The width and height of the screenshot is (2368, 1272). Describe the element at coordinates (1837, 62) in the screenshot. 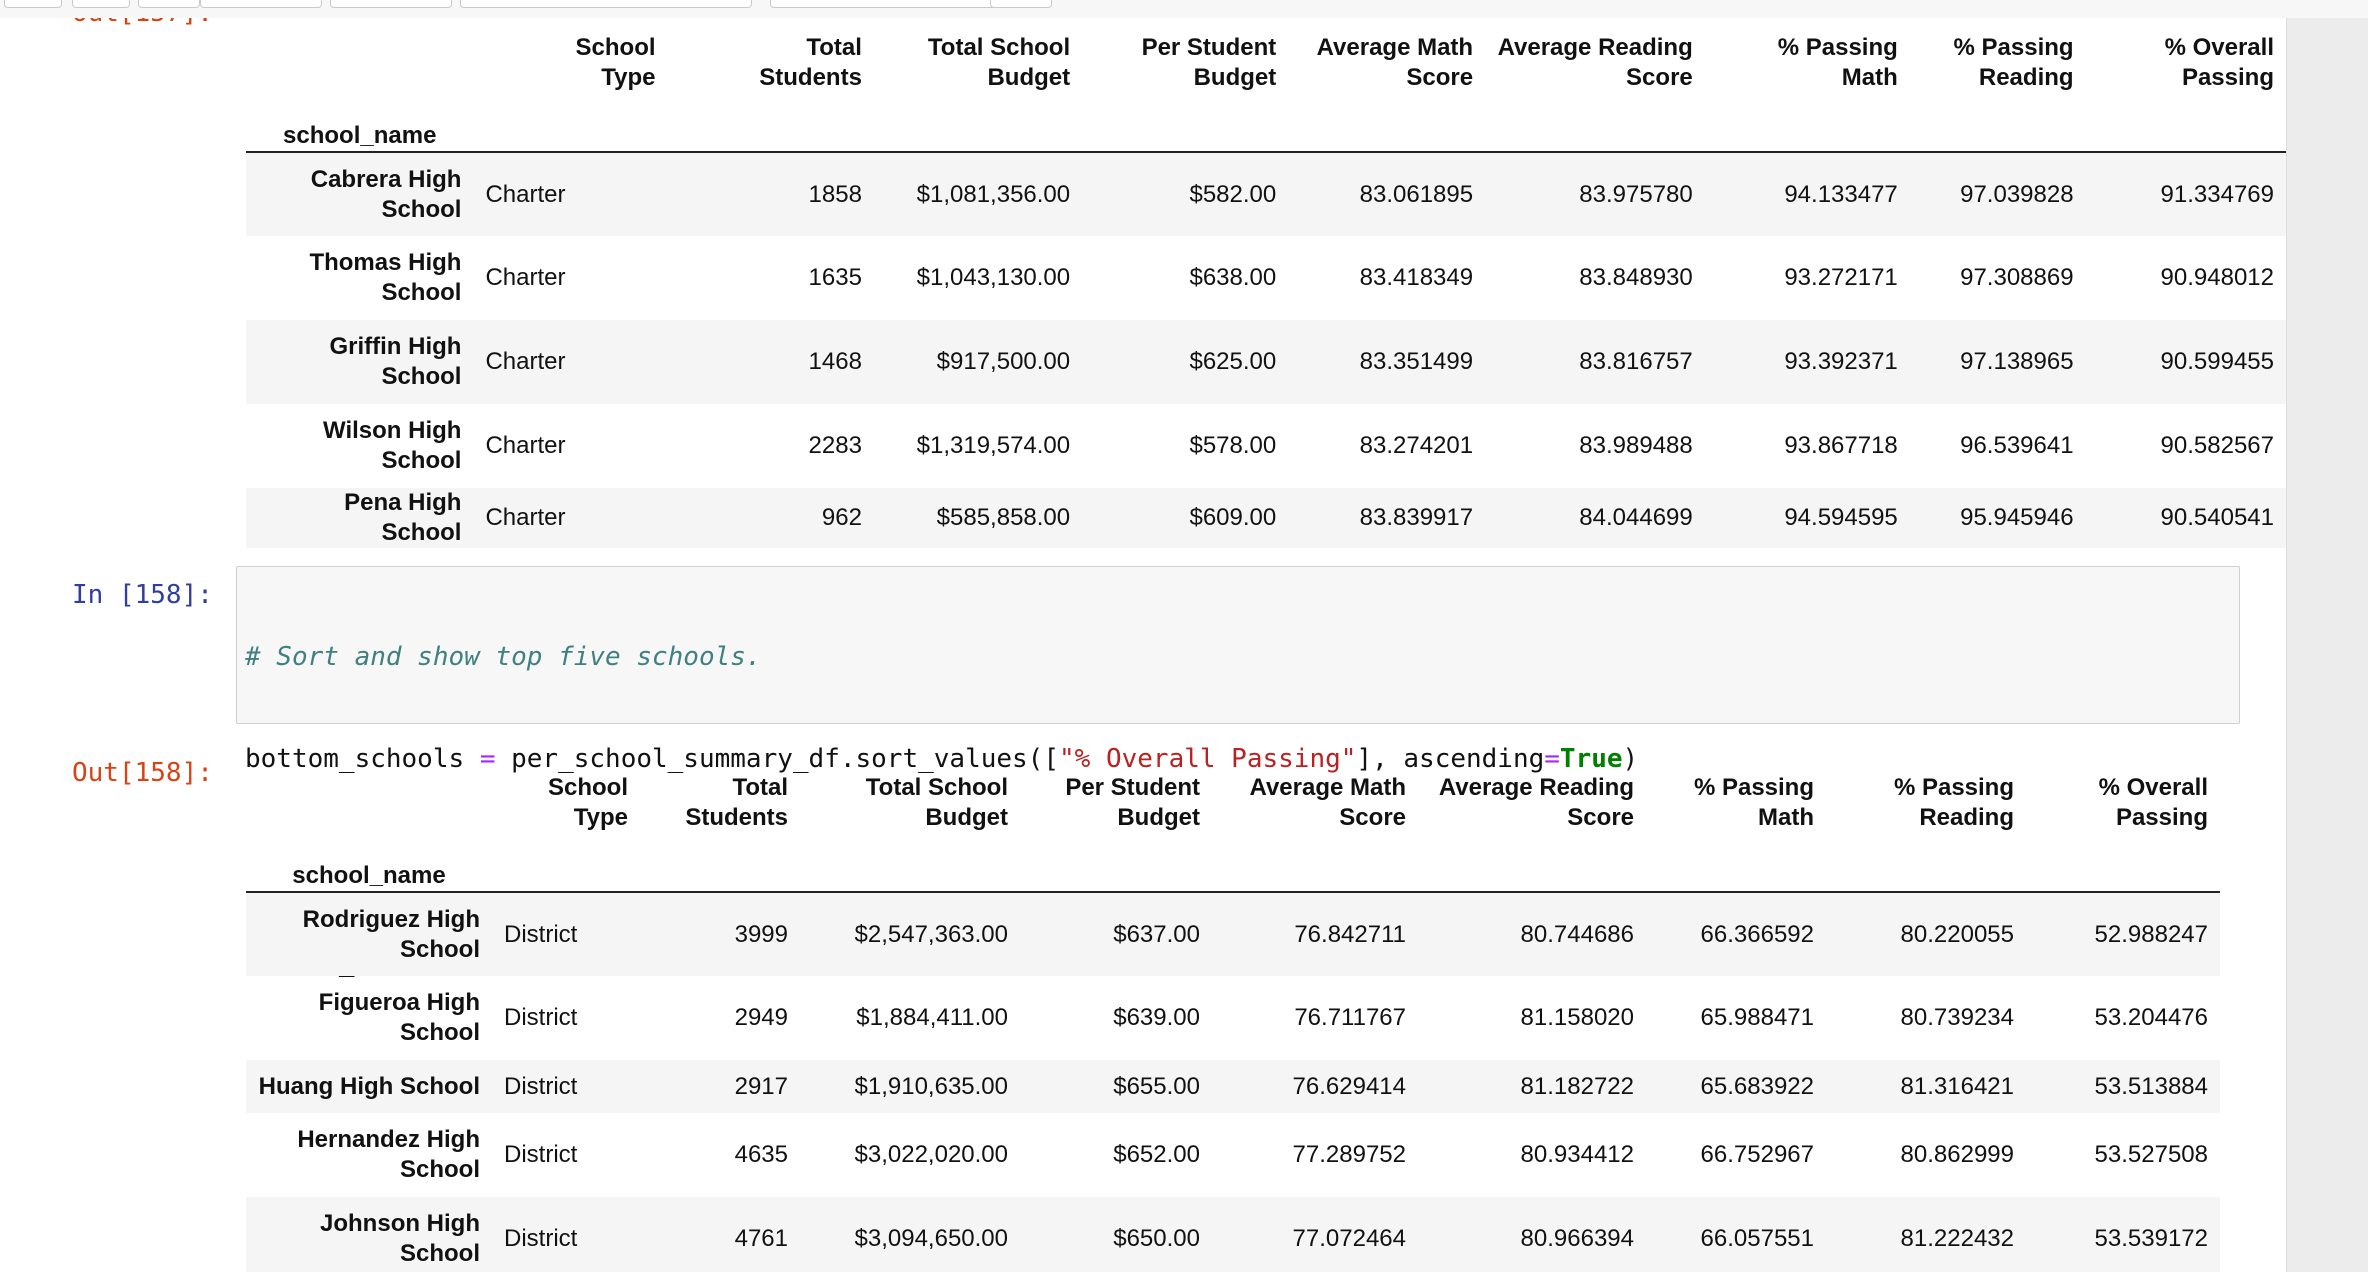

I see `column-header: % Passing Math` at that location.